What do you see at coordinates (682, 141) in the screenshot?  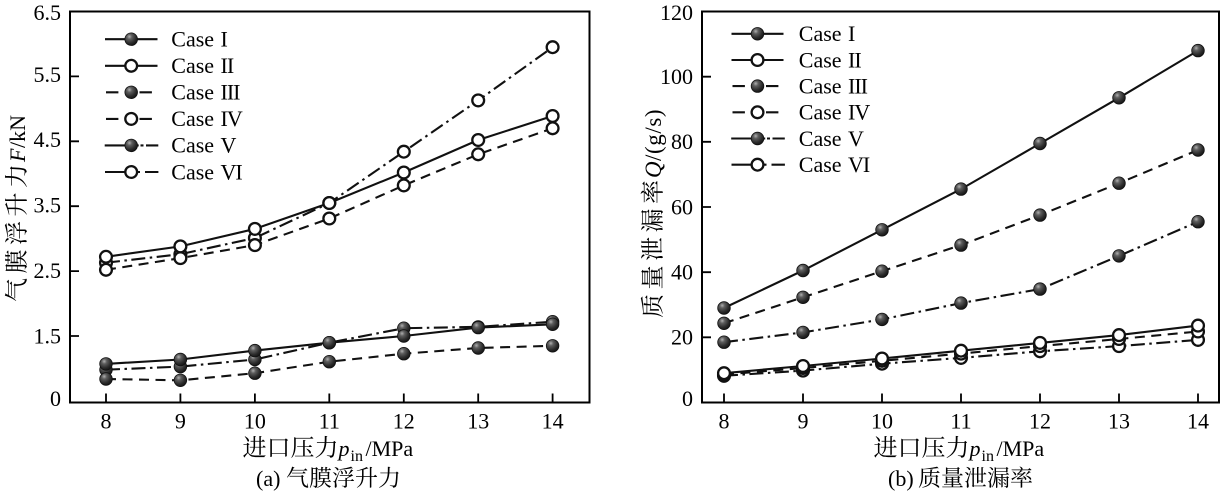 I see `svg-text: 80` at bounding box center [682, 141].